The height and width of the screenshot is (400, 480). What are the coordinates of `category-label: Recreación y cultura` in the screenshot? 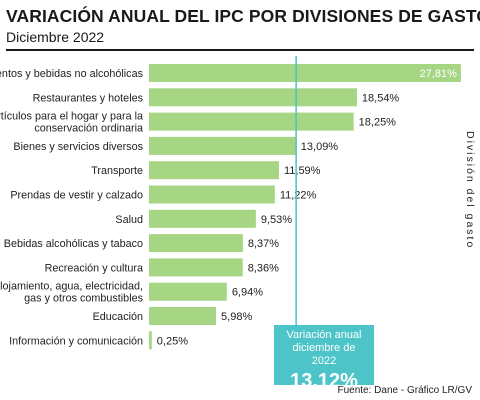 It's located at (94, 268).